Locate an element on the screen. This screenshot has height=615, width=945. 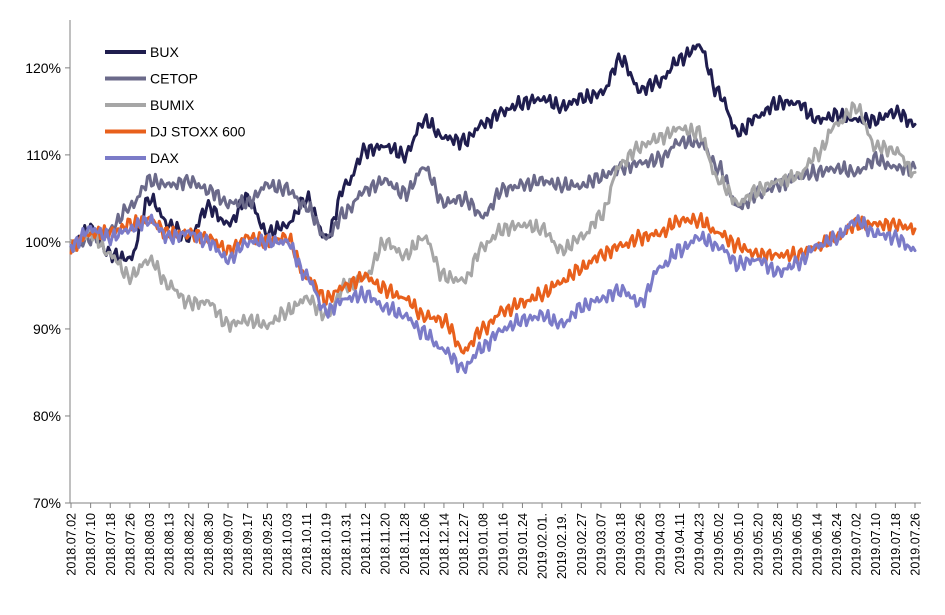
x-tick-label: 2018.10.19 is located at coordinates (327, 544).